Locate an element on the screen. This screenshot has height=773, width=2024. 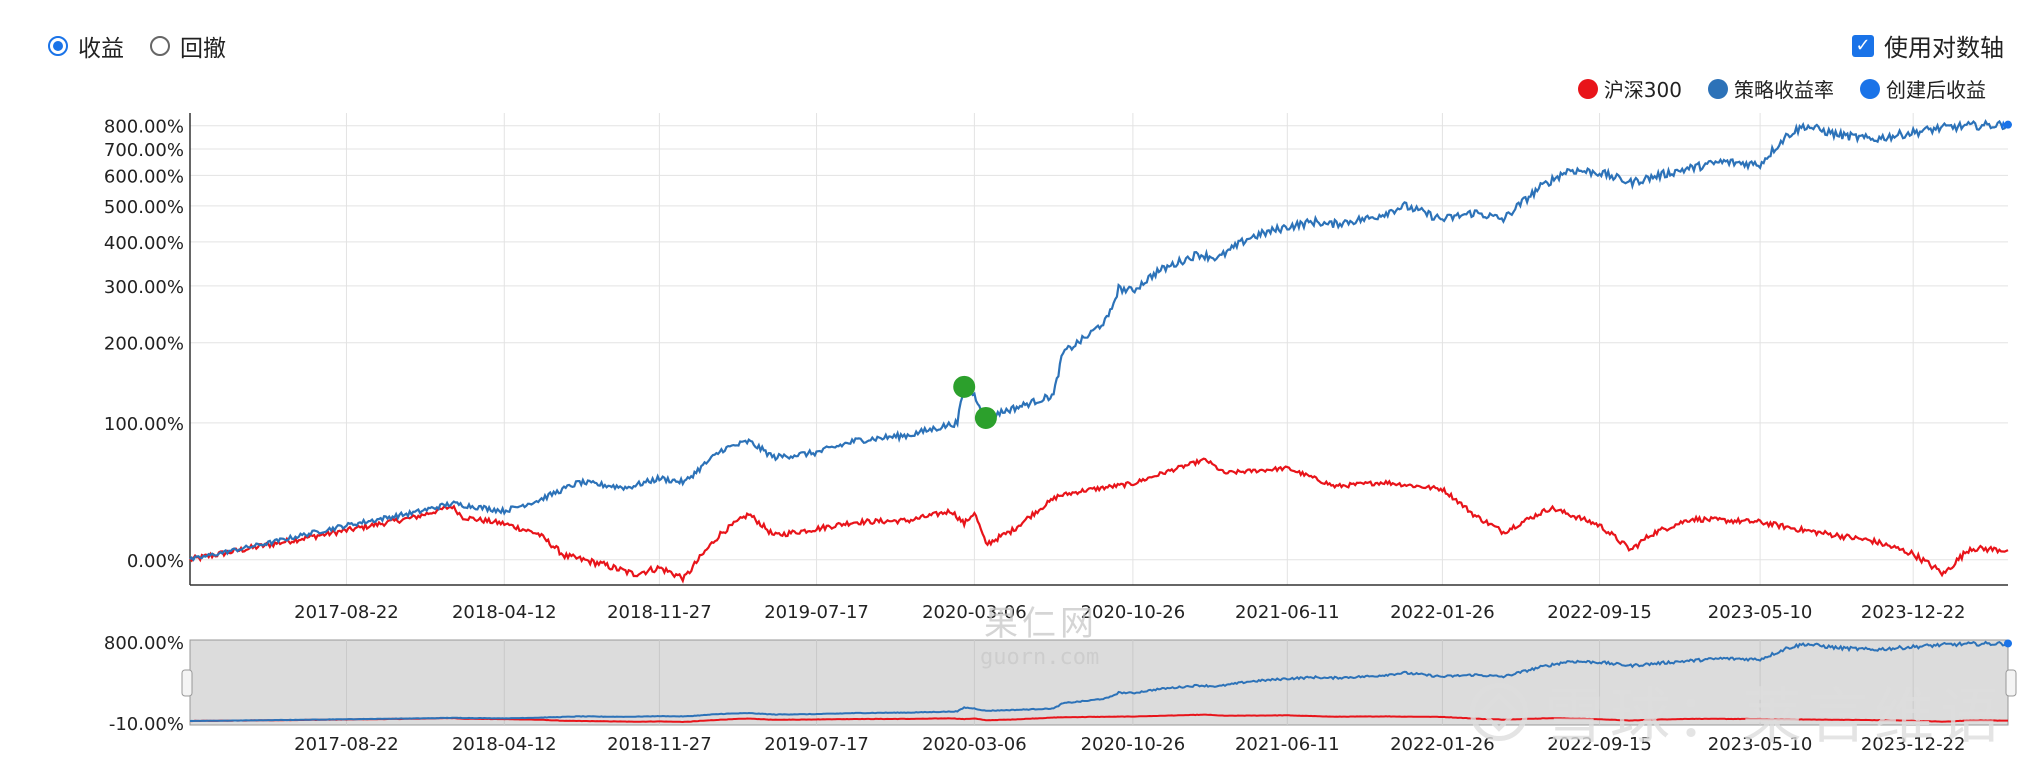
return-radio: 收益 is located at coordinates (86, 46).